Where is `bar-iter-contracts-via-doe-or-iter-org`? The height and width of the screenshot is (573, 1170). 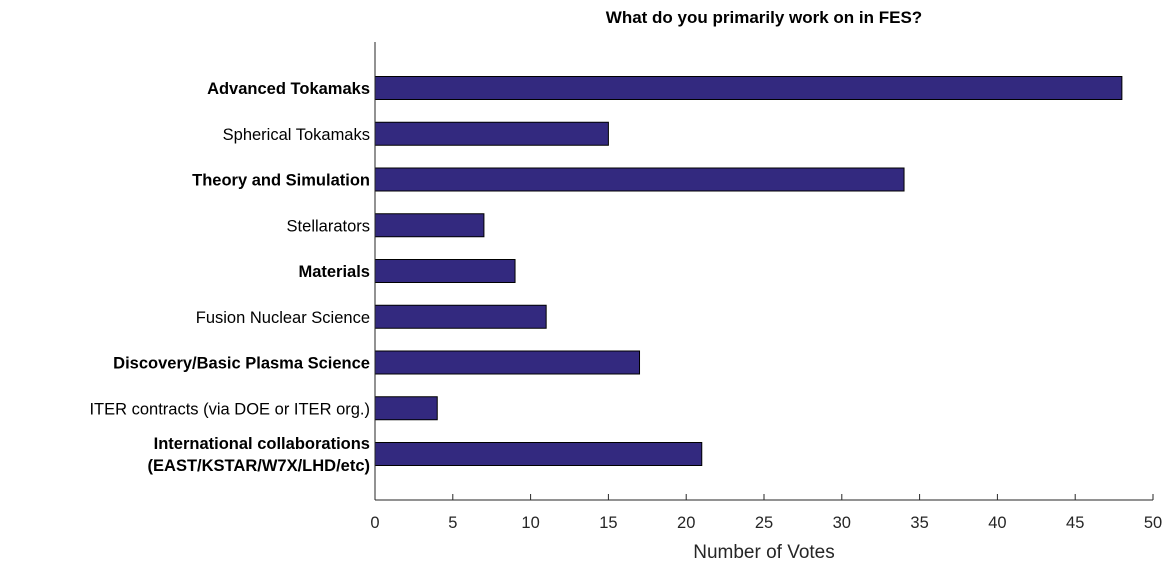
bar-iter-contracts-via-doe-or-iter-org is located at coordinates (406, 408).